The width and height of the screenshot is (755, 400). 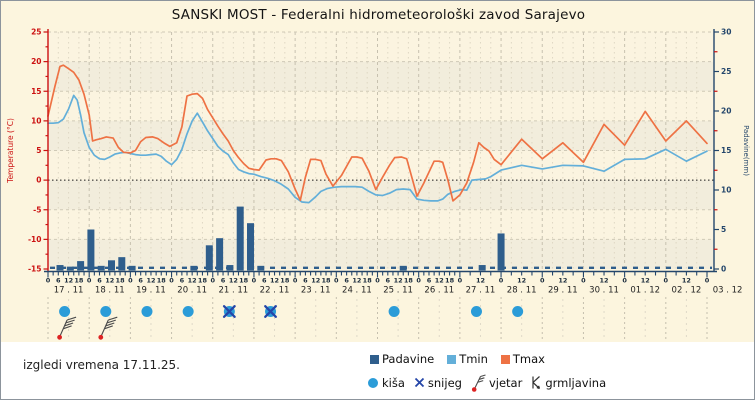 What do you see at coordinates (645, 291) in the screenshot?
I see `svg-text: 01 . 12` at bounding box center [645, 291].